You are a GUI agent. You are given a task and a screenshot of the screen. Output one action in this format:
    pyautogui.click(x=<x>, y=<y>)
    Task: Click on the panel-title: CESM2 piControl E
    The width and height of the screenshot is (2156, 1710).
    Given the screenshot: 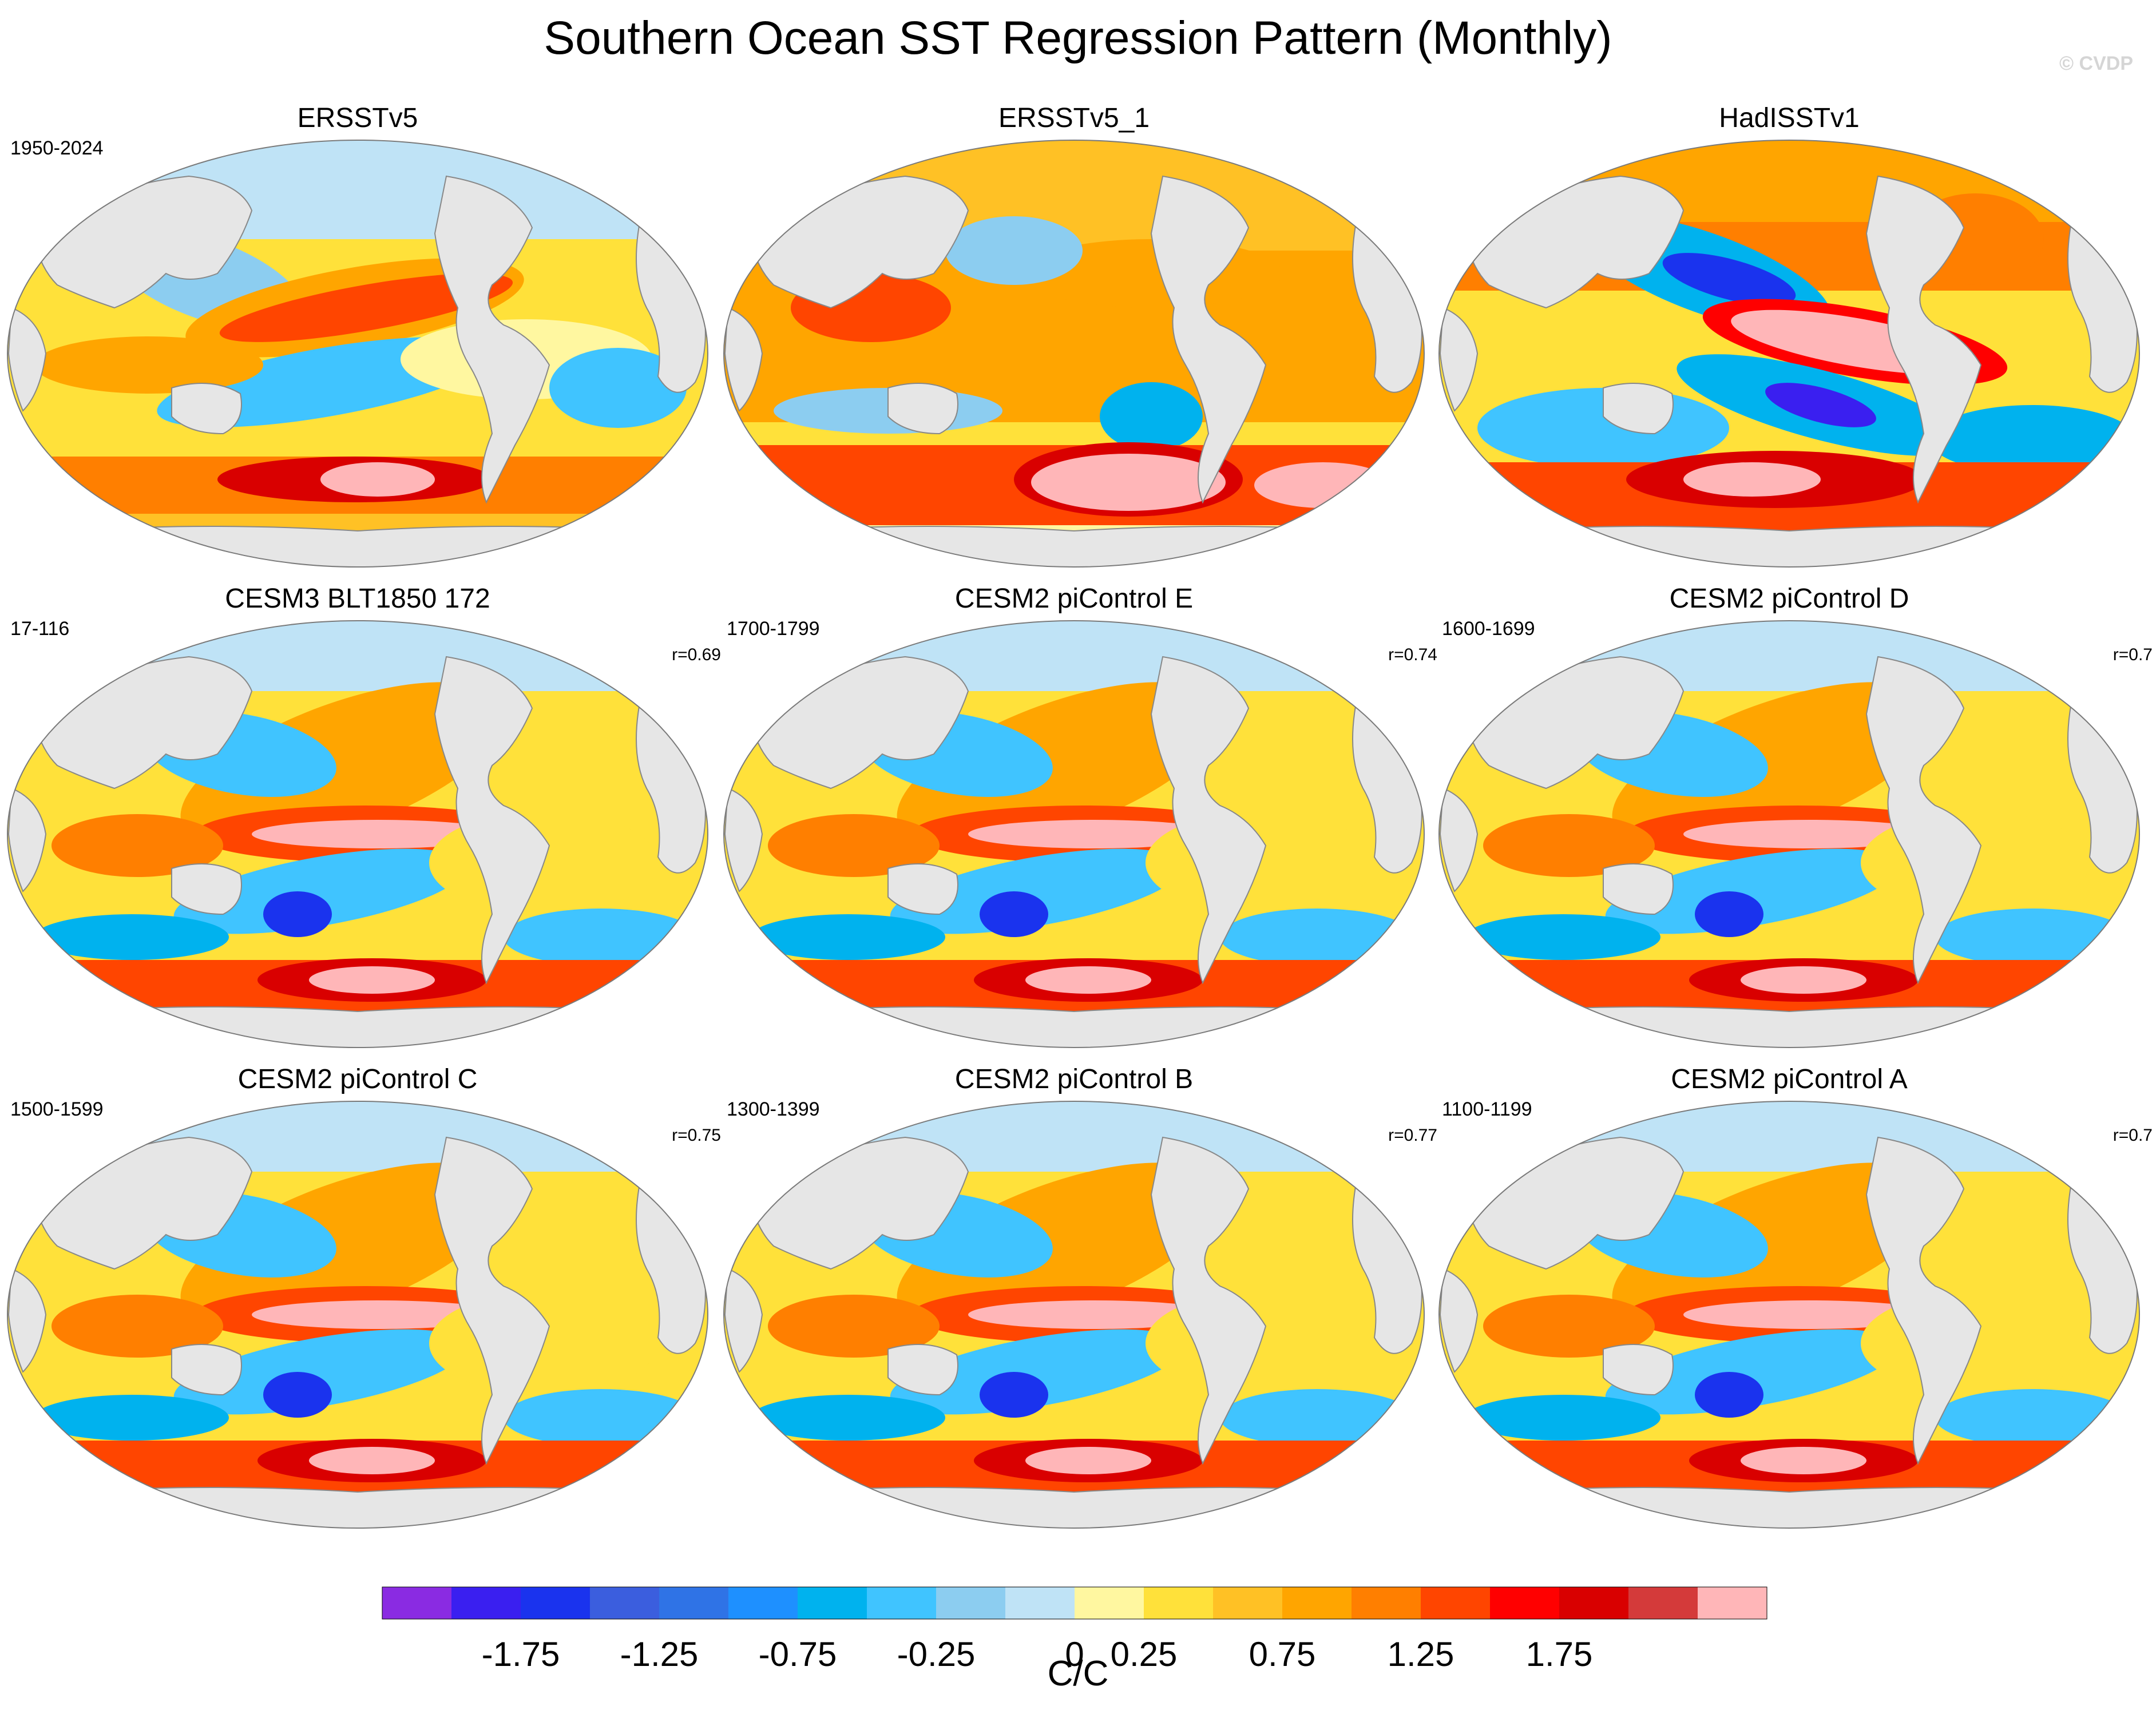 What is the action you would take?
    pyautogui.click(x=1074, y=599)
    